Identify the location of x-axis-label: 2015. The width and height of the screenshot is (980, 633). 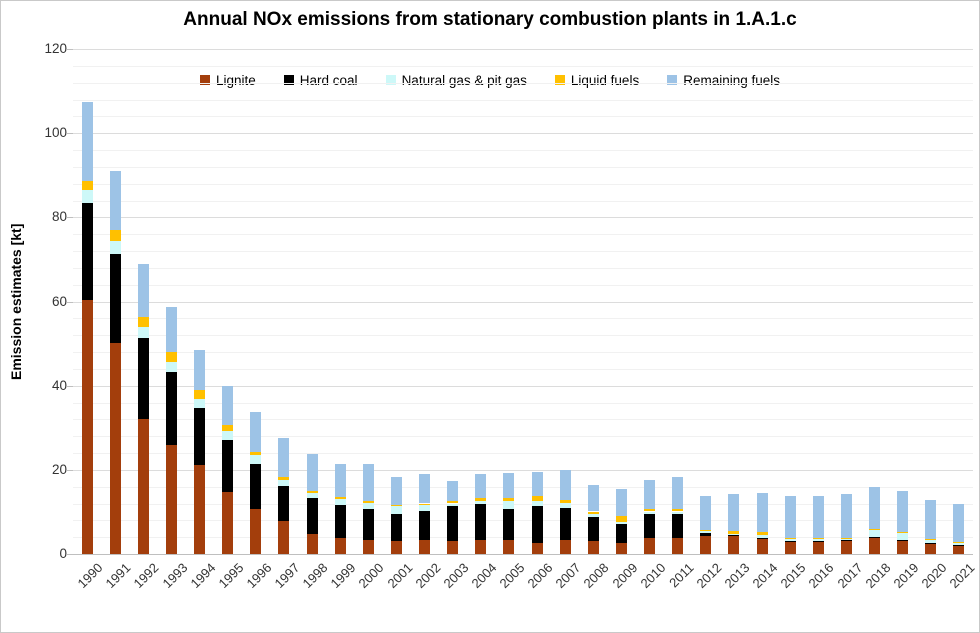
(793, 576).